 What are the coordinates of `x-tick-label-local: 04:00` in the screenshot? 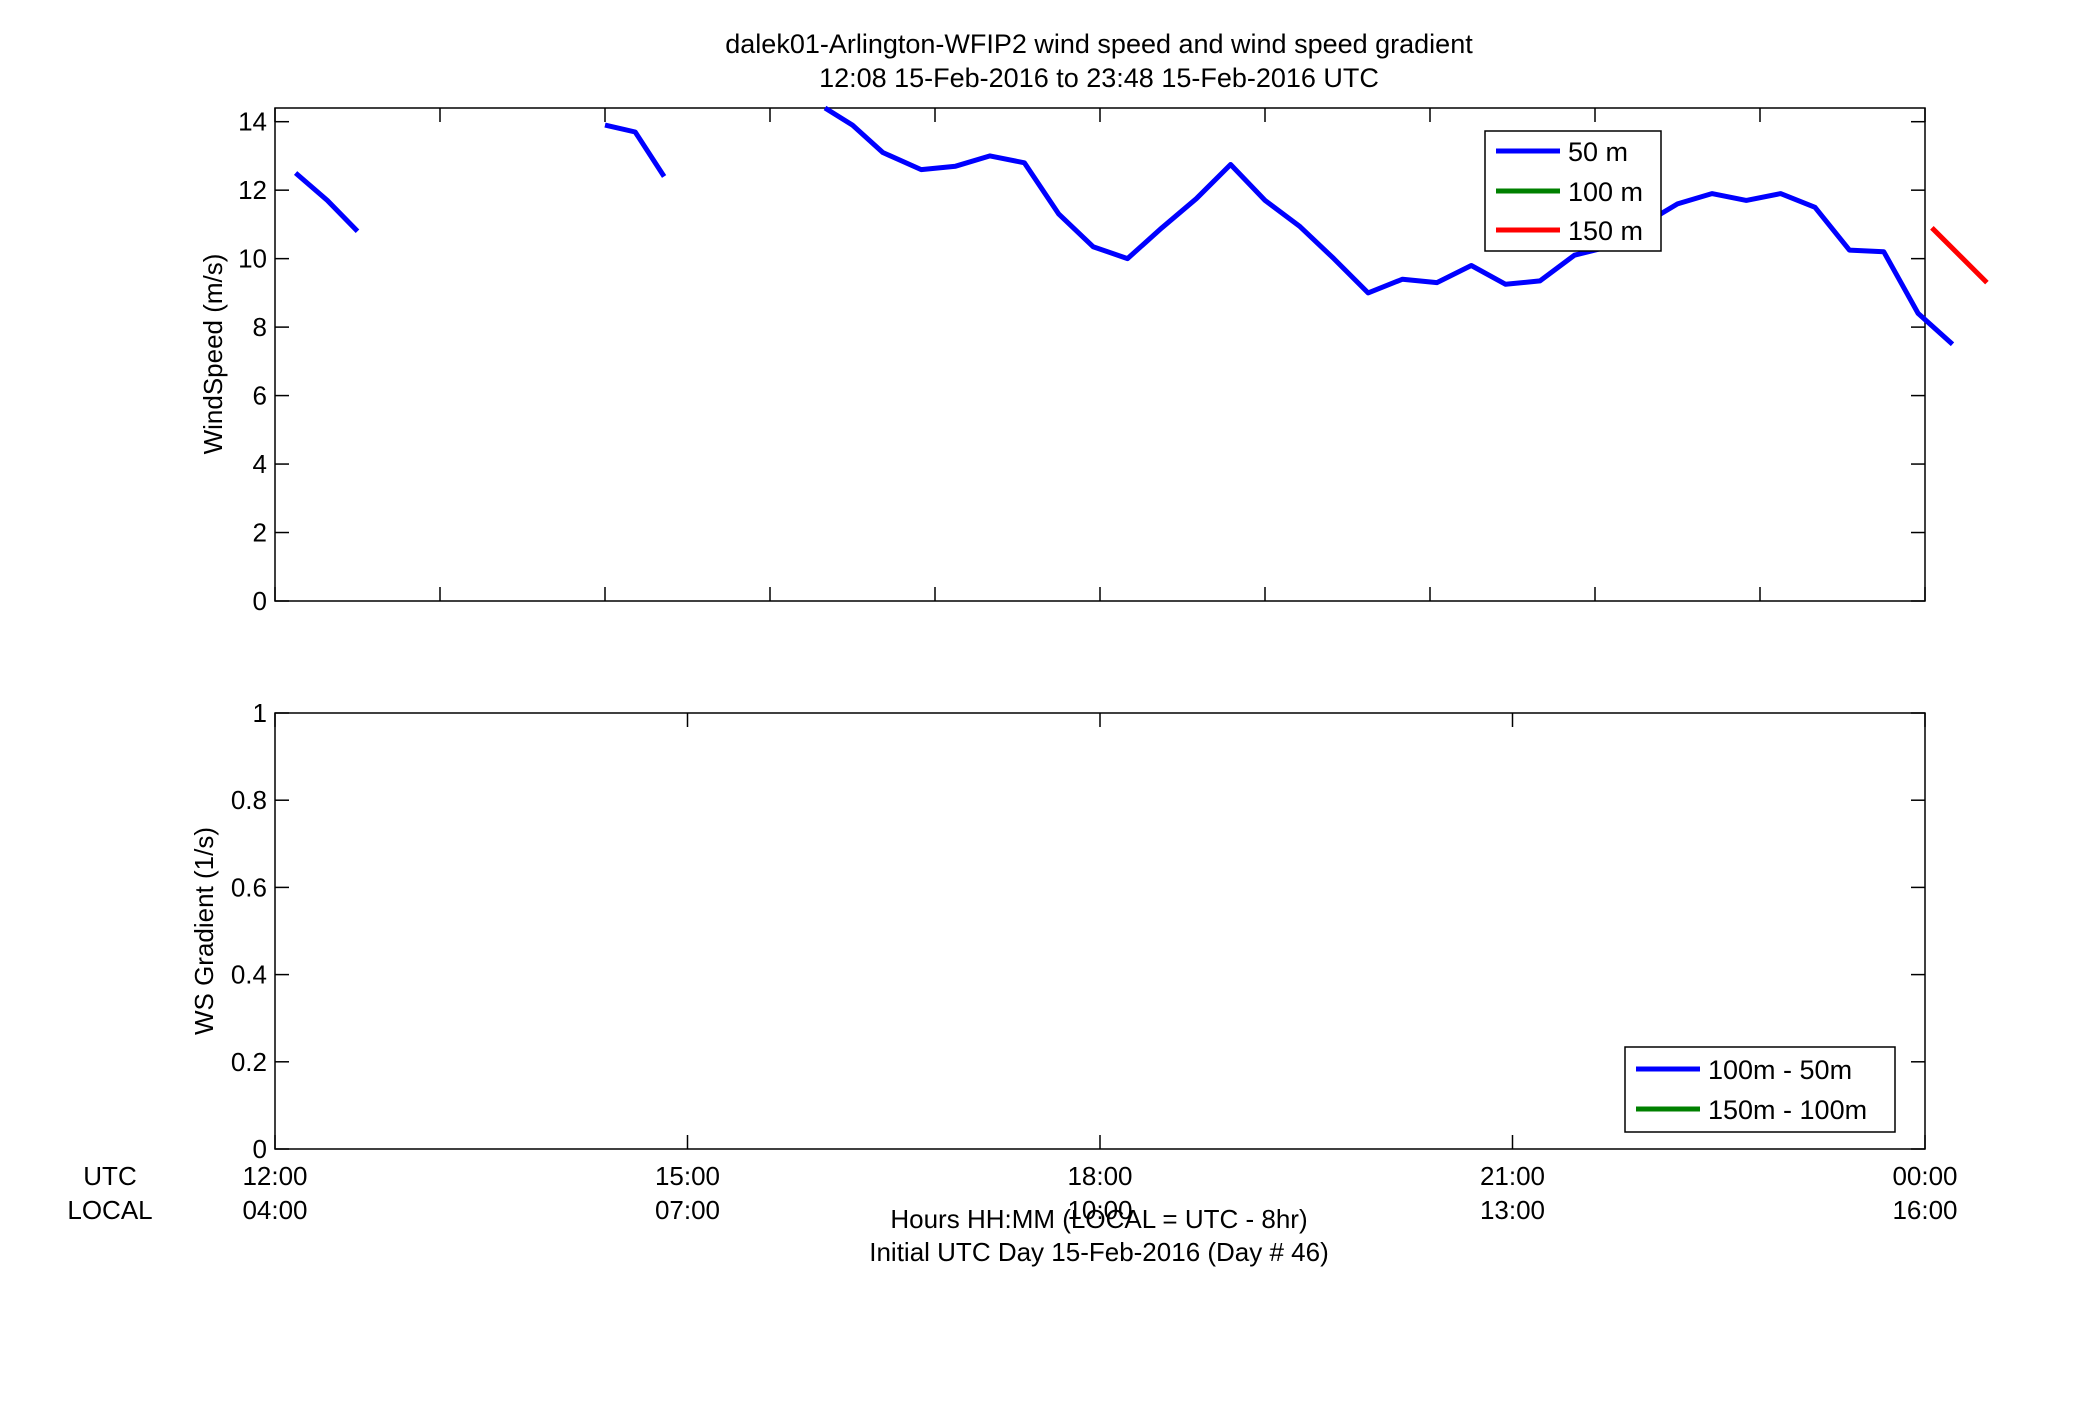 It's located at (274, 1210).